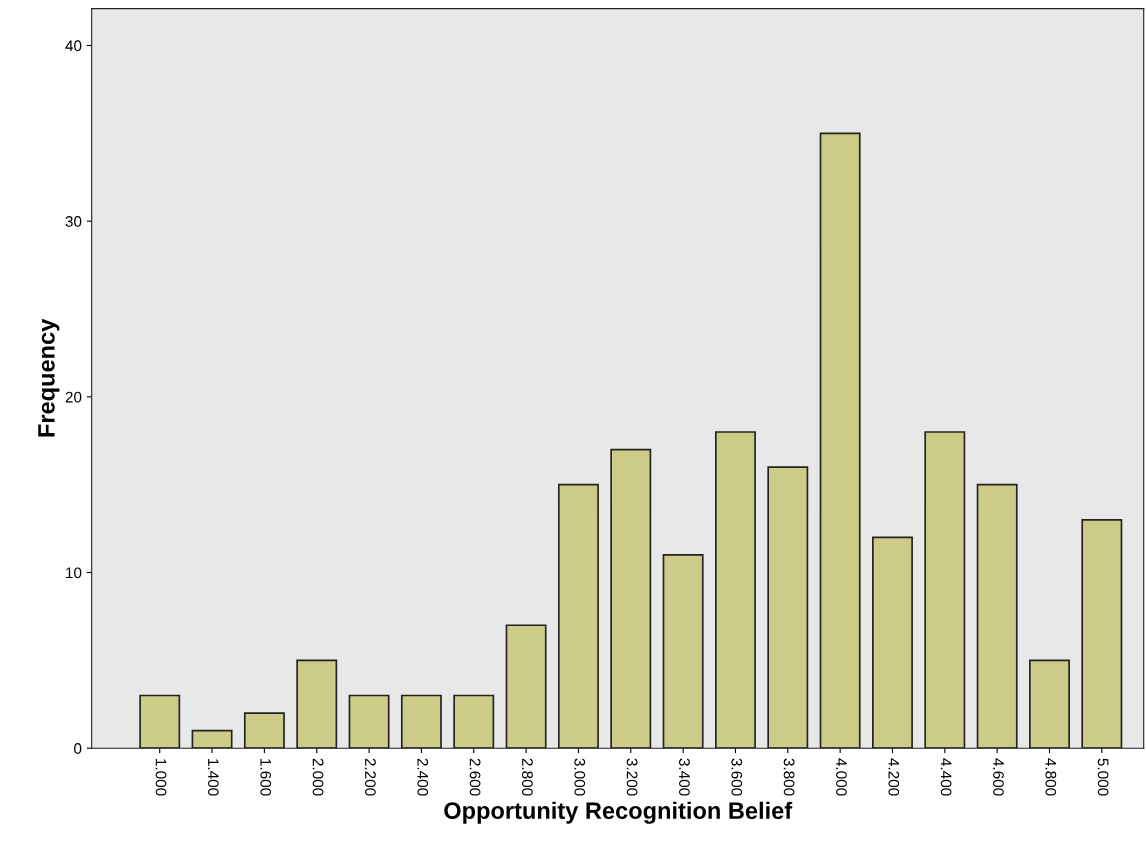  What do you see at coordinates (946, 777) in the screenshot?
I see `x-tick-label: 4.400` at bounding box center [946, 777].